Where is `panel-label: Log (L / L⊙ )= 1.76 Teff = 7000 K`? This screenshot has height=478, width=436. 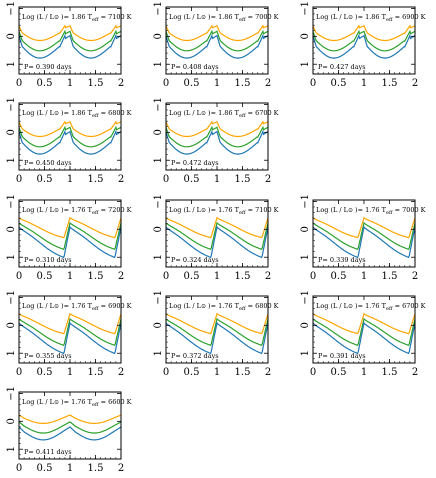
panel-label: Log (L / L⊙ )= 1.76 Teff = 7000 K is located at coordinates (371, 211).